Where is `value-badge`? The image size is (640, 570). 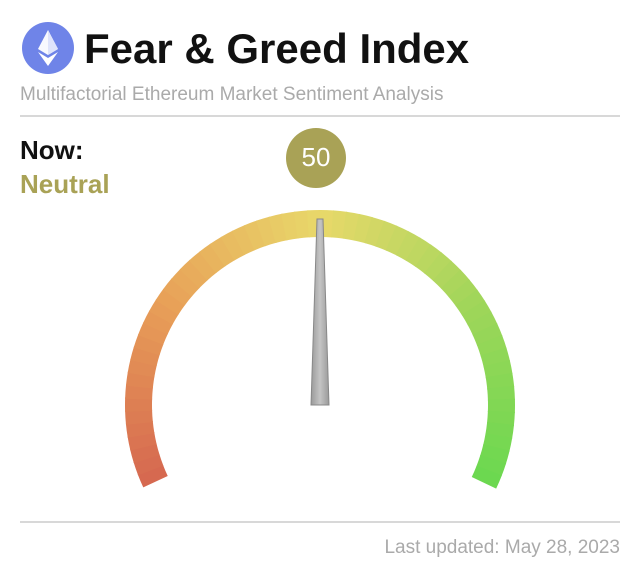
value-badge is located at coordinates (316, 158).